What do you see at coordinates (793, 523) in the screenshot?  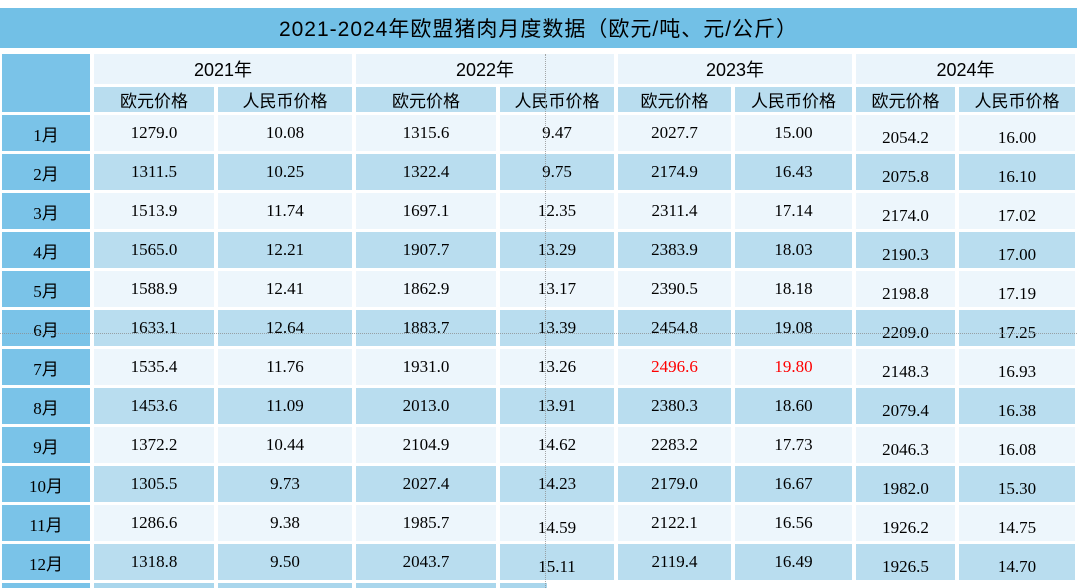 I see `data-cell: 16.56` at bounding box center [793, 523].